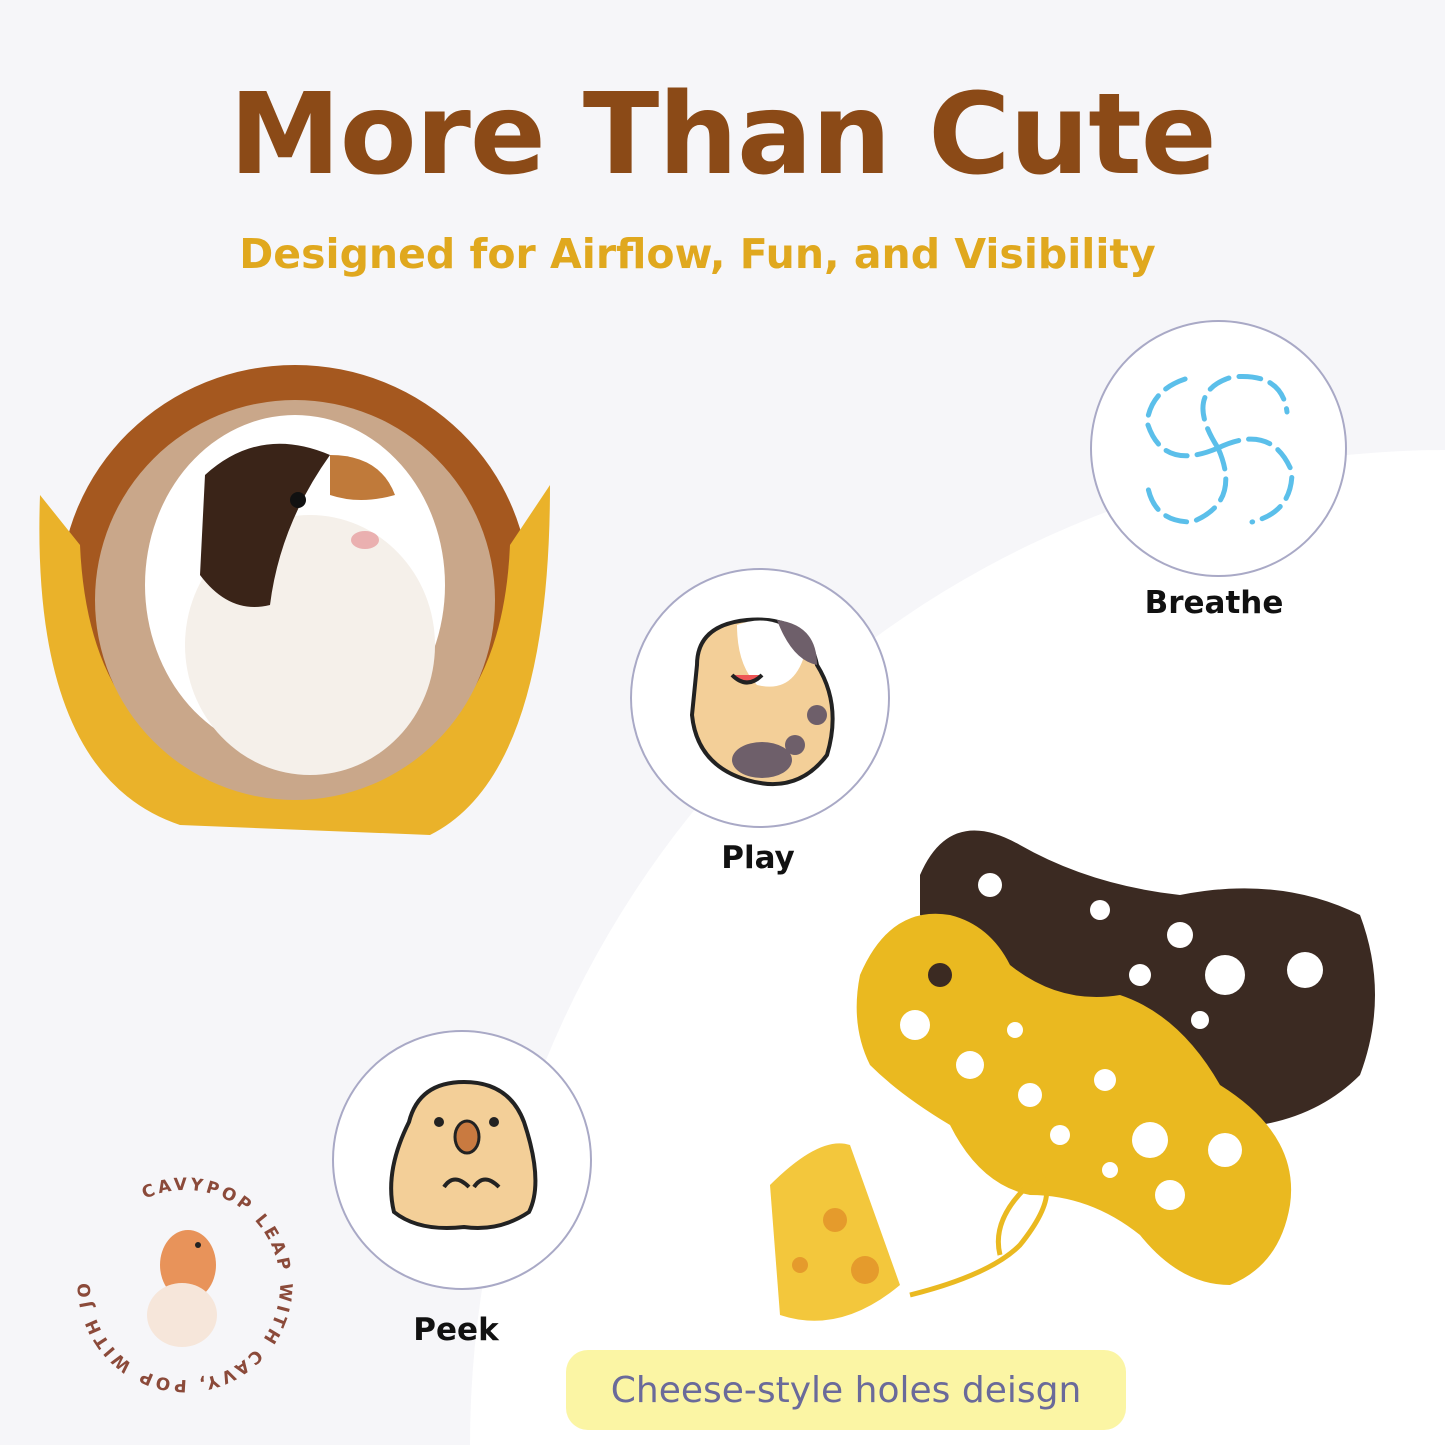 The height and width of the screenshot is (1445, 1445). Describe the element at coordinates (1214, 603) in the screenshot. I see `breathe-label: Breathe` at that location.